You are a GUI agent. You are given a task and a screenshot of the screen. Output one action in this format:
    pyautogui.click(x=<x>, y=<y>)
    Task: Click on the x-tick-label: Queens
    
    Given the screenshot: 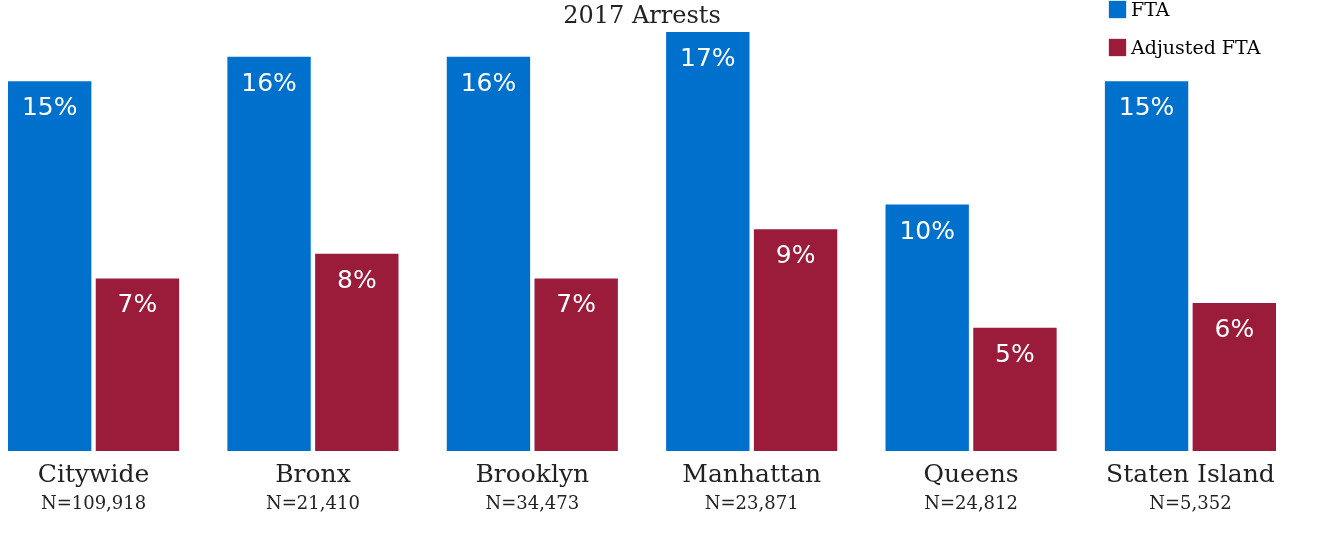 What is the action you would take?
    pyautogui.click(x=971, y=473)
    